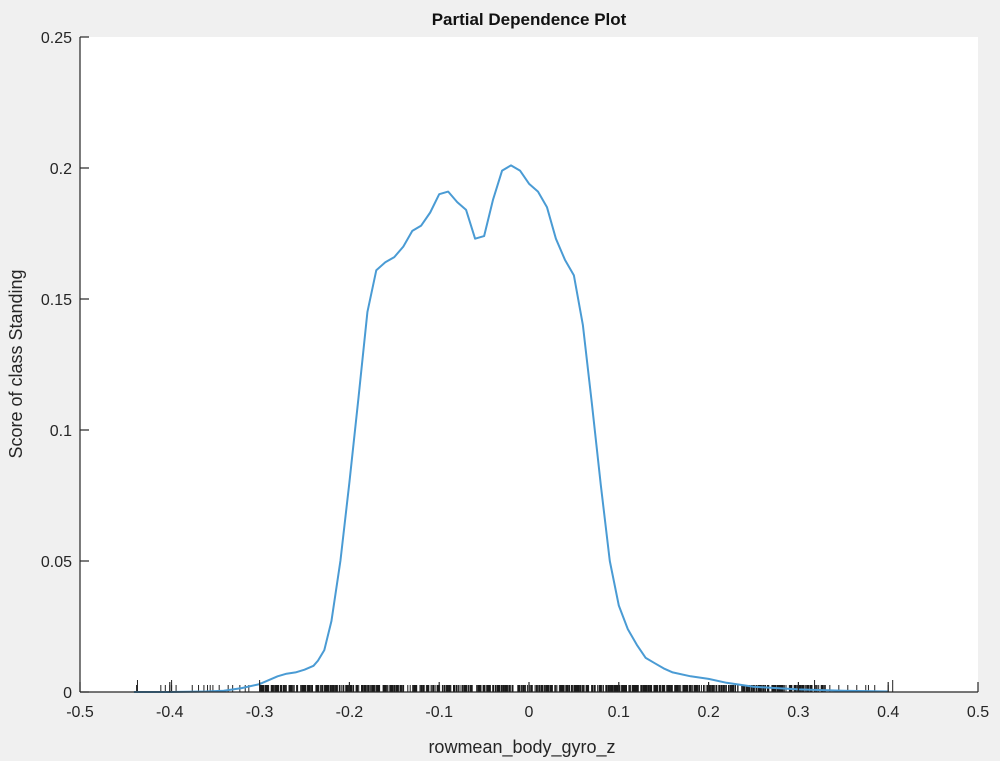  What do you see at coordinates (80, 712) in the screenshot?
I see `x-tick-label: -0.5` at bounding box center [80, 712].